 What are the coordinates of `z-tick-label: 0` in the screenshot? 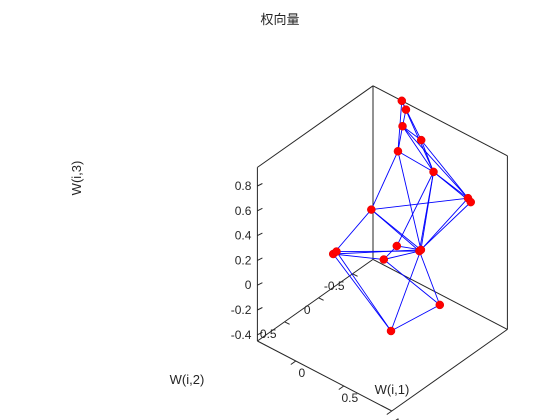 It's located at (248, 285).